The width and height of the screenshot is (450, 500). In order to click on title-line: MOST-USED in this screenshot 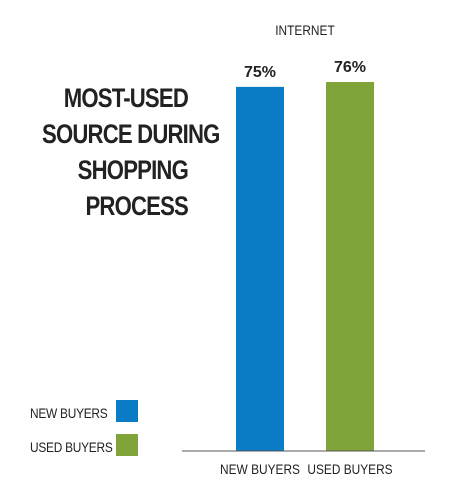, I will do `click(126, 98)`.